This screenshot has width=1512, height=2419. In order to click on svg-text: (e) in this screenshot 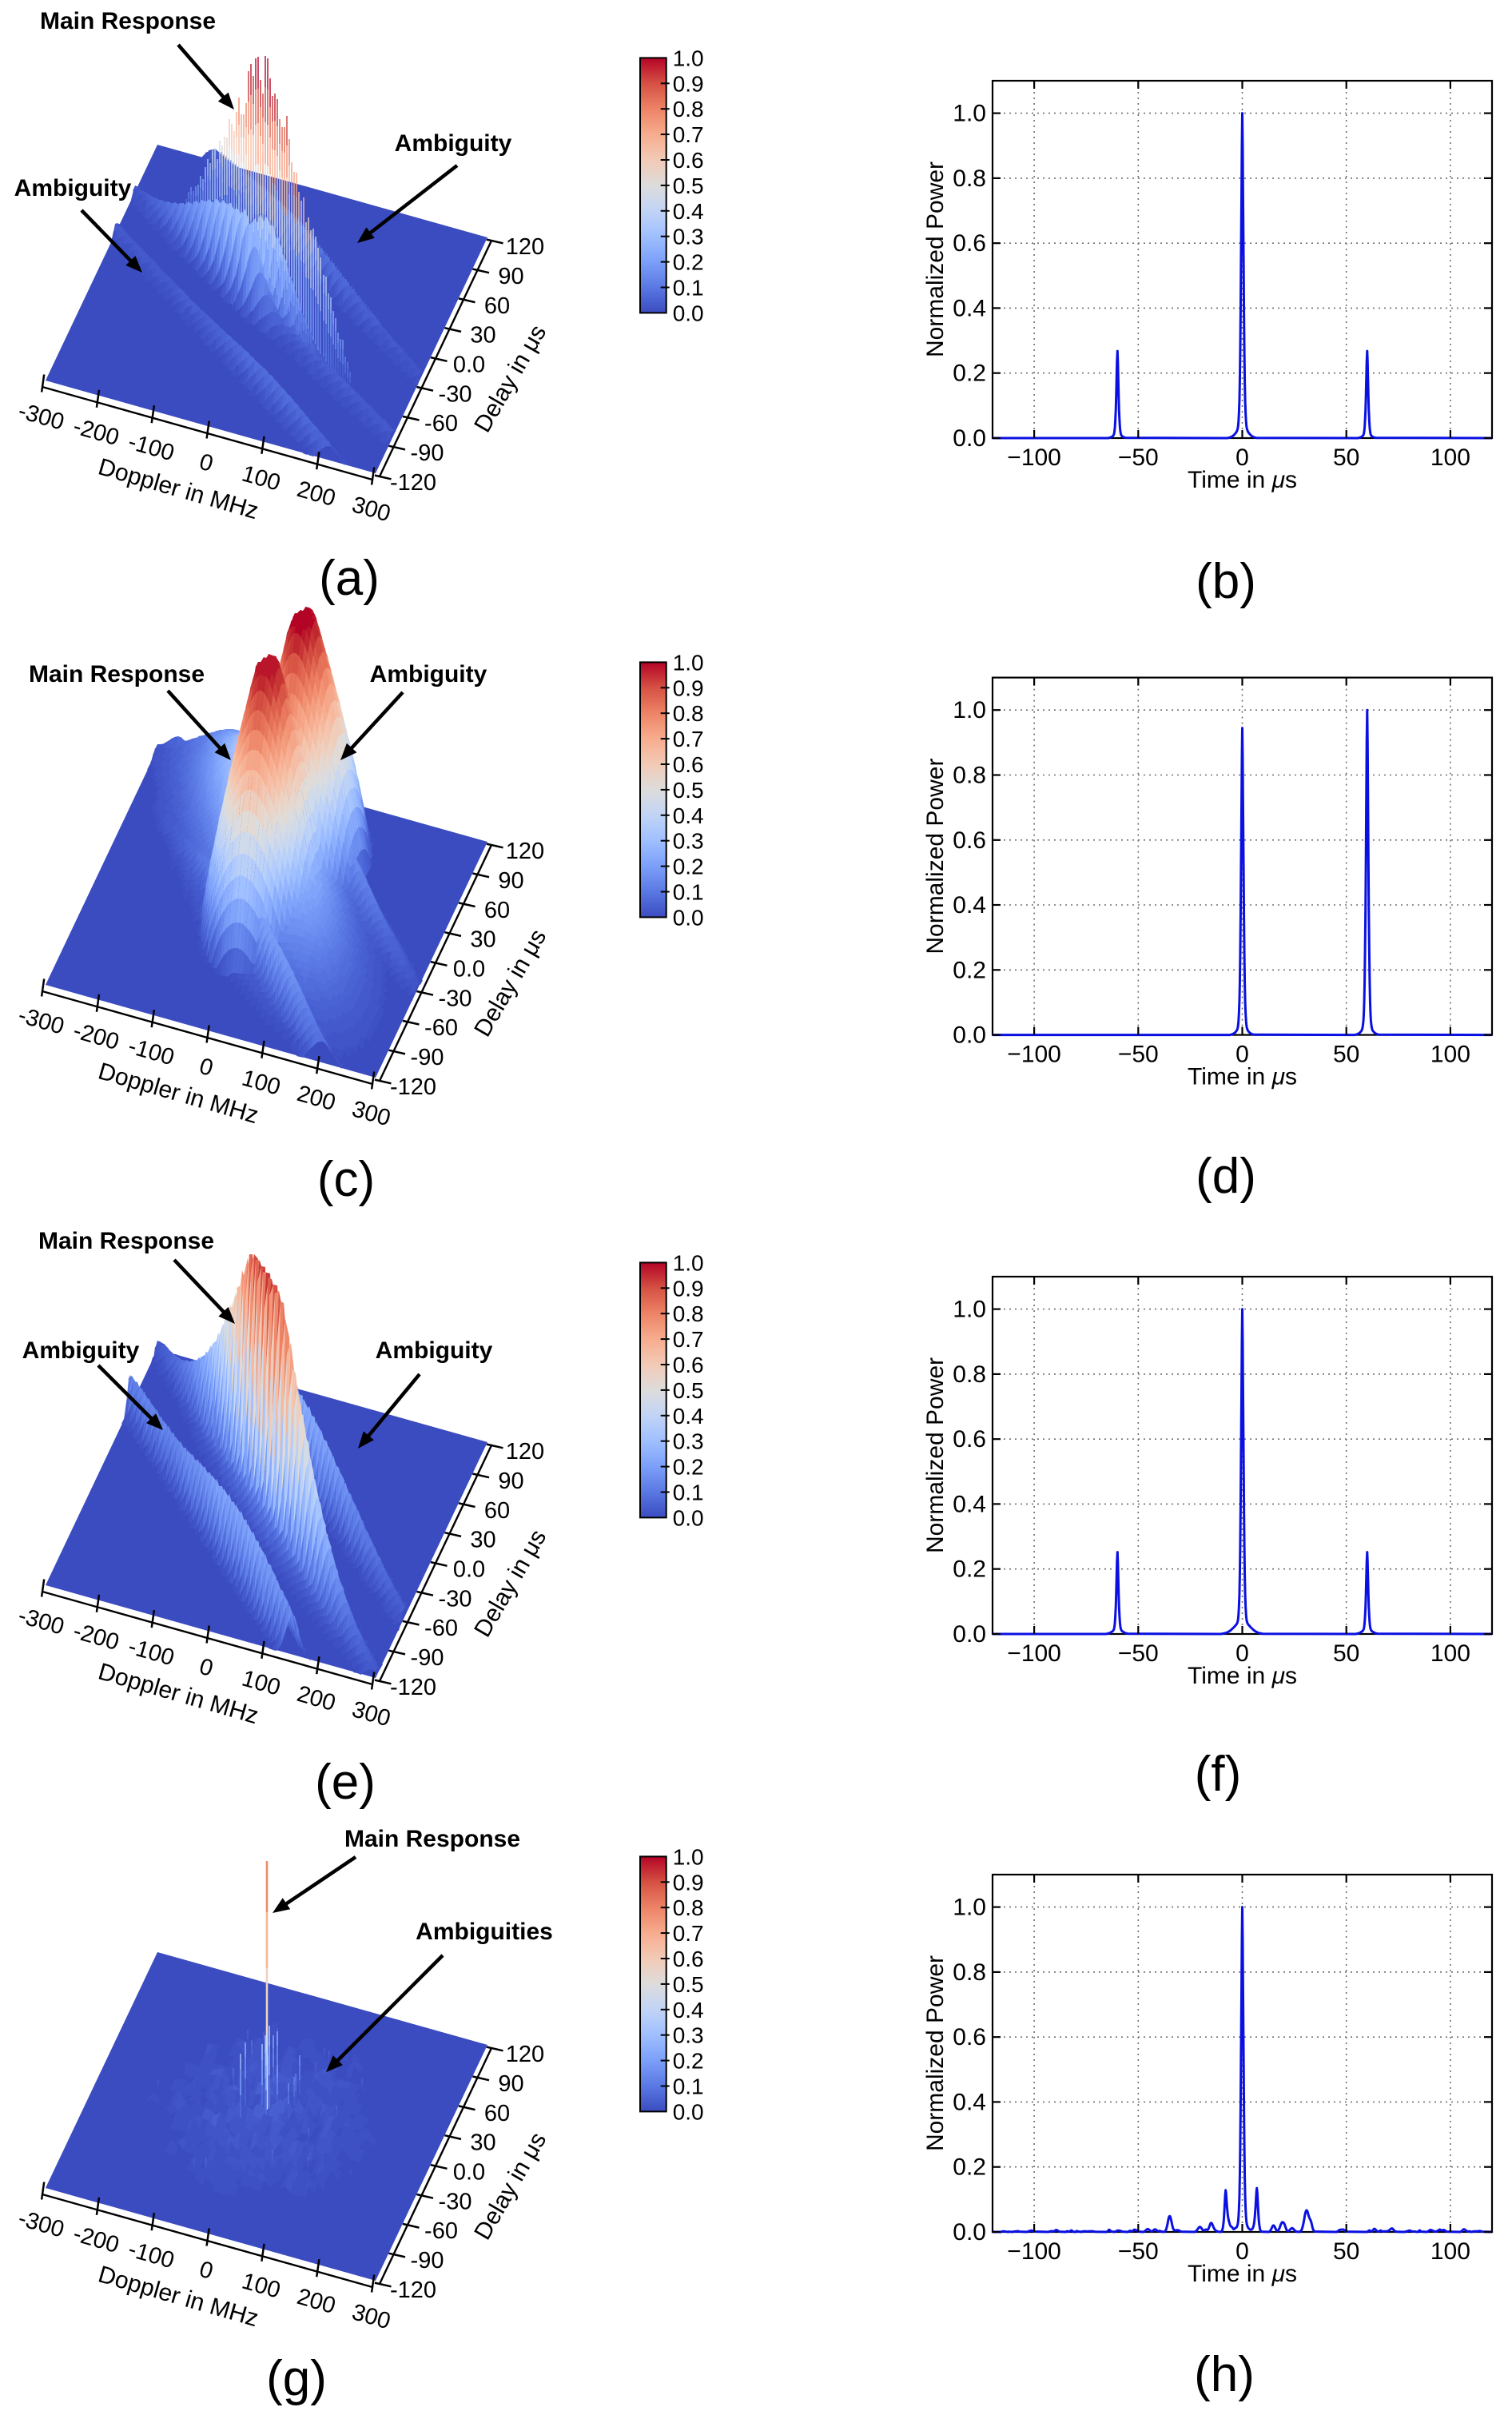, I will do `click(345, 1783)`.